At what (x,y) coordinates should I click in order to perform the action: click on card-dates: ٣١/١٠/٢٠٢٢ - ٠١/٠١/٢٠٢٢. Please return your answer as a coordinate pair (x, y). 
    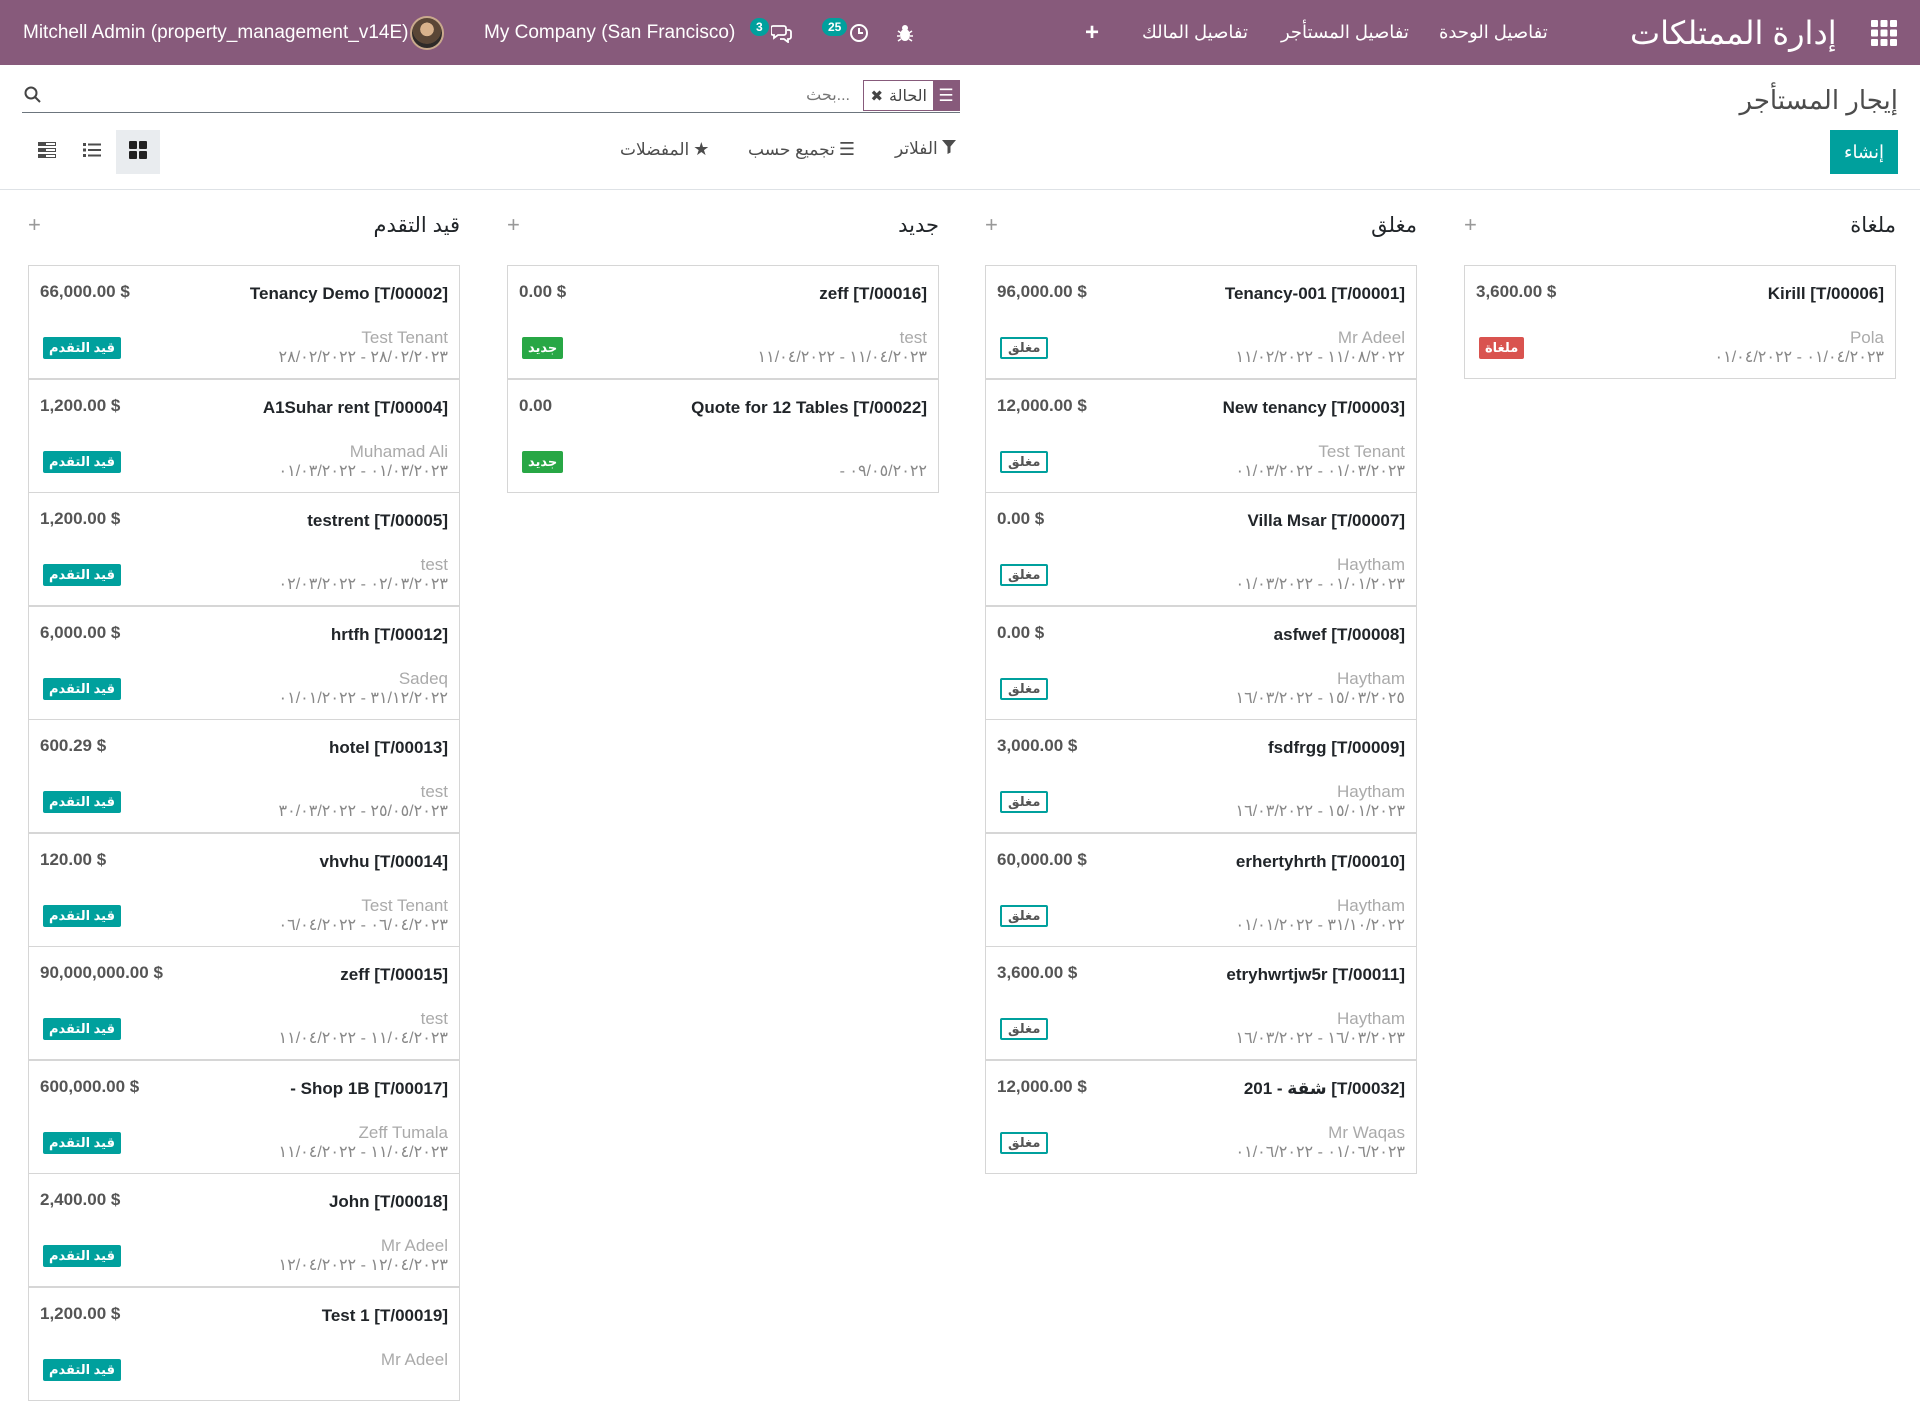
    Looking at the image, I should click on (1320, 925).